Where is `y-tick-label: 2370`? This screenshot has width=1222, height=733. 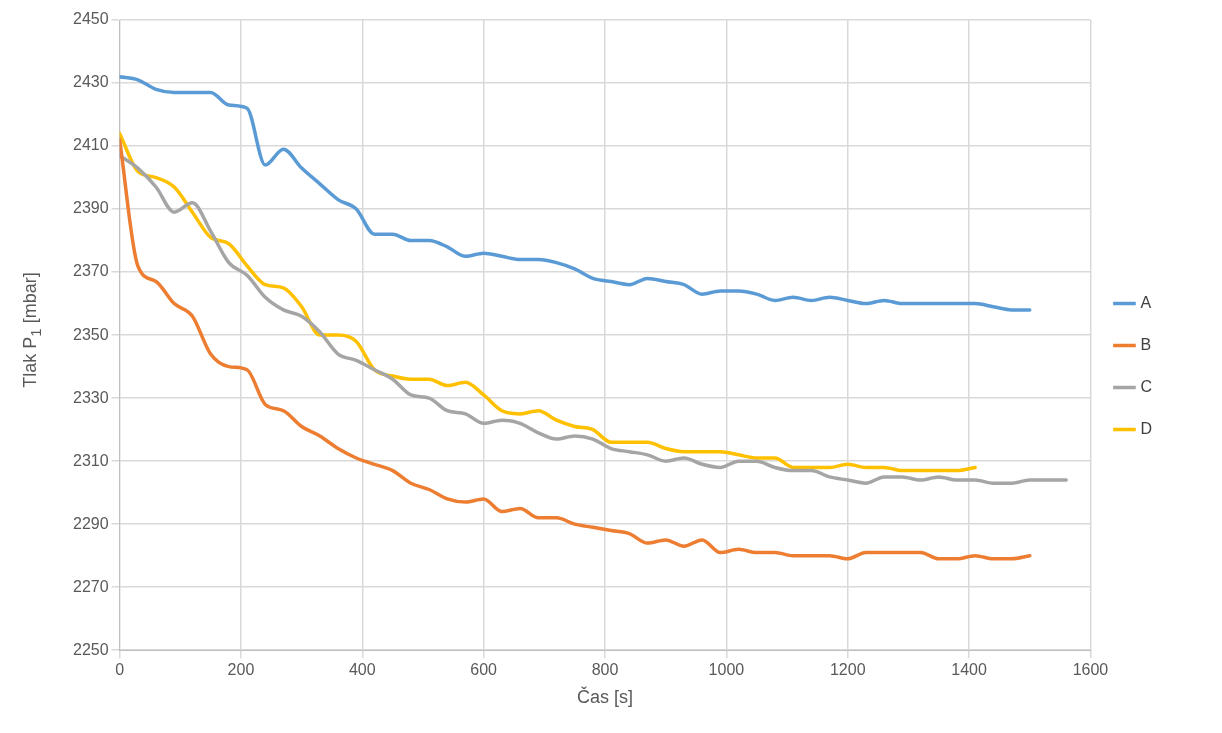
y-tick-label: 2370 is located at coordinates (91, 271).